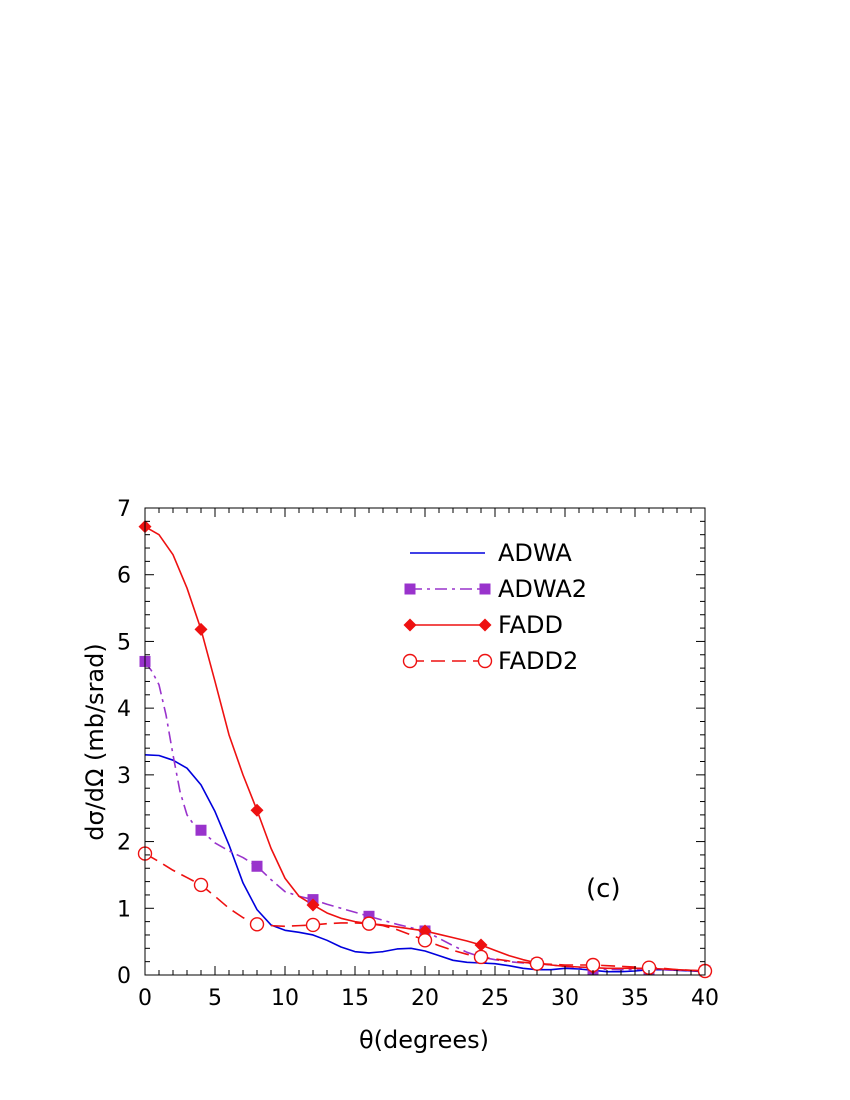 The height and width of the screenshot is (1100, 850). Describe the element at coordinates (215, 998) in the screenshot. I see `x-tick-label: 5` at that location.